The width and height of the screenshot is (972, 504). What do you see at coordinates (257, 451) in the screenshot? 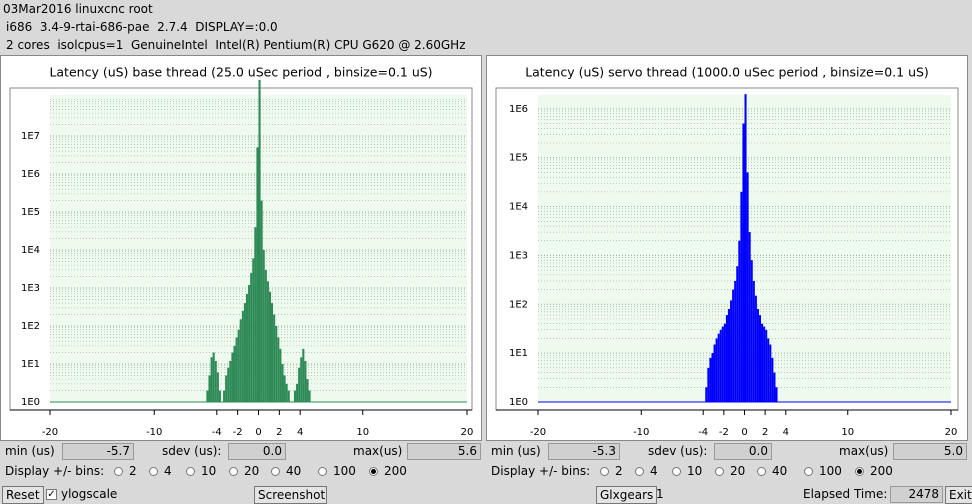
I see `sdev-value: 0.0` at bounding box center [257, 451].